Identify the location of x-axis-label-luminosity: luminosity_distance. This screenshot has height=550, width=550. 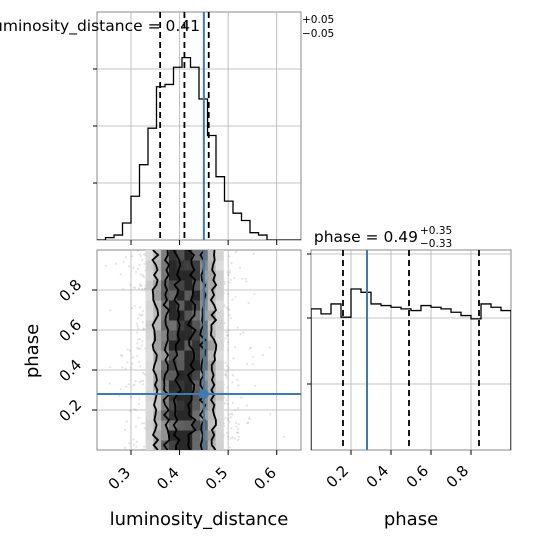
(199, 519).